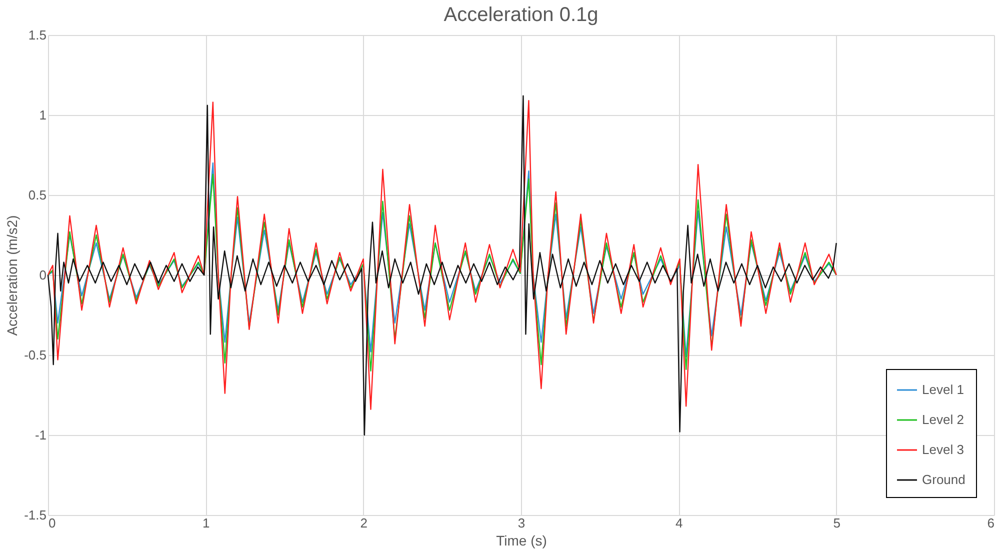 Image resolution: width=1000 pixels, height=553 pixels. I want to click on y-tick-label: 0, so click(42, 275).